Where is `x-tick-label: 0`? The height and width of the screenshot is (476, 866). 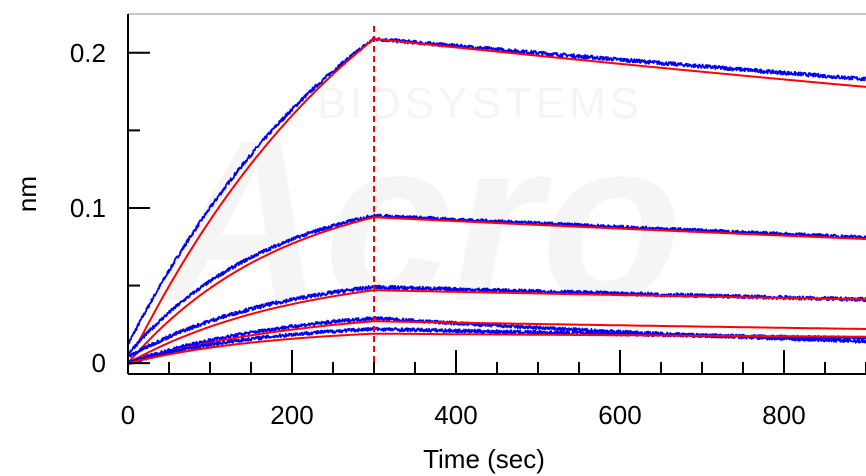 x-tick-label: 0 is located at coordinates (128, 415).